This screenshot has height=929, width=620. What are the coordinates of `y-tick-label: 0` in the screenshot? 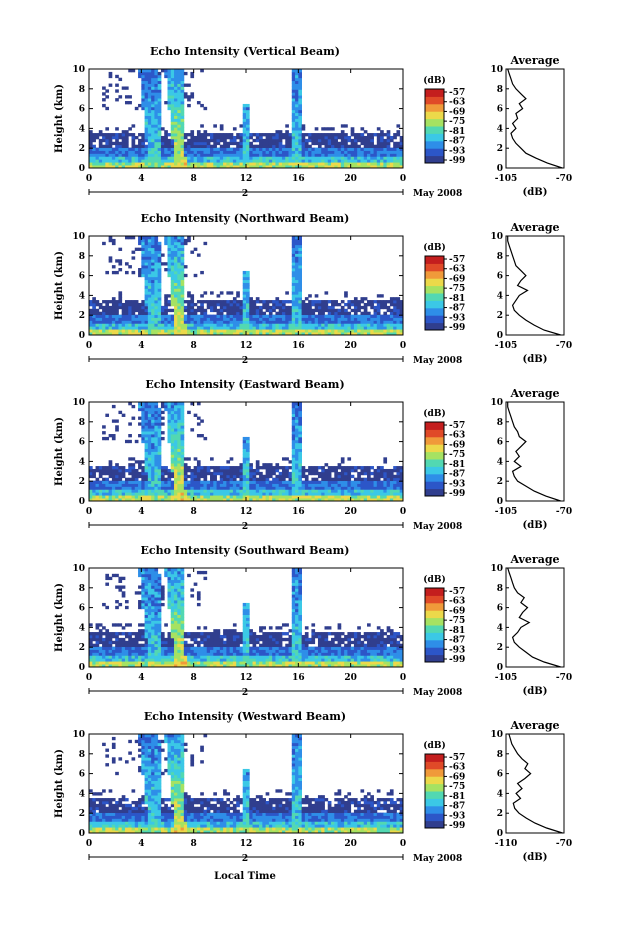 It's located at (82, 336).